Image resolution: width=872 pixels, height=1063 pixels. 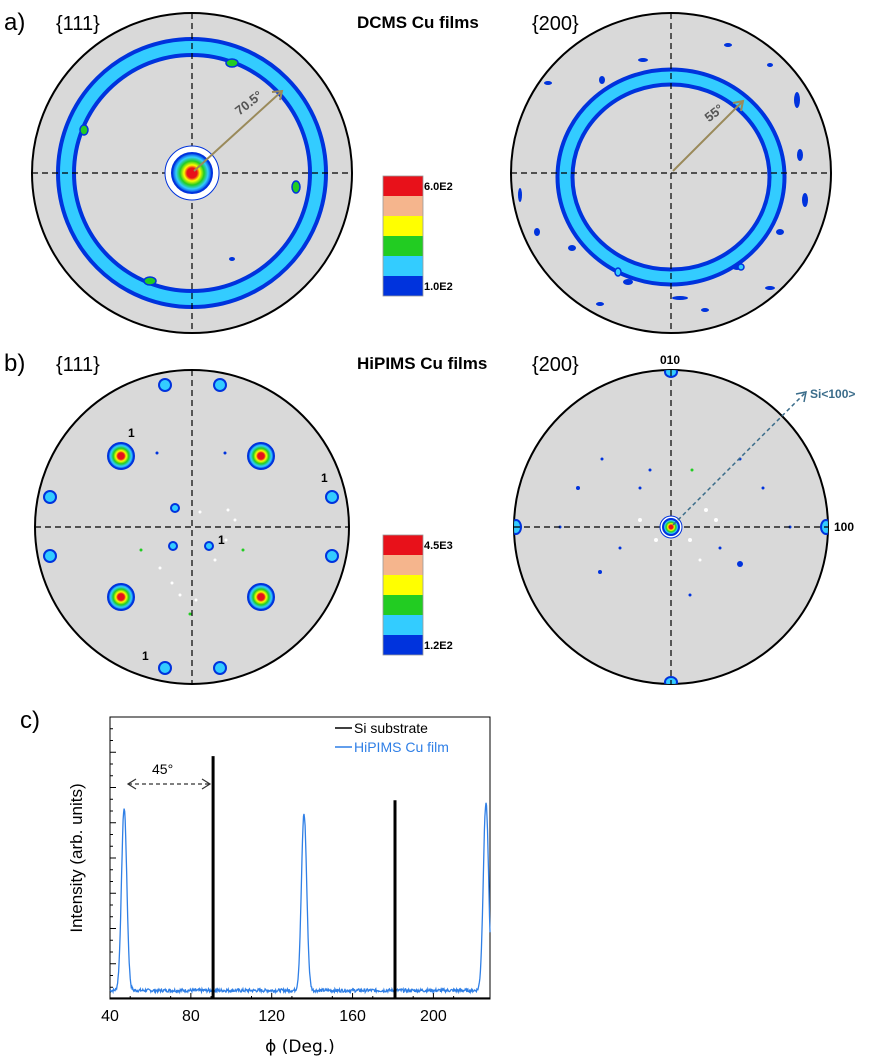 I want to click on annotation-45: 45°, so click(x=169, y=775).